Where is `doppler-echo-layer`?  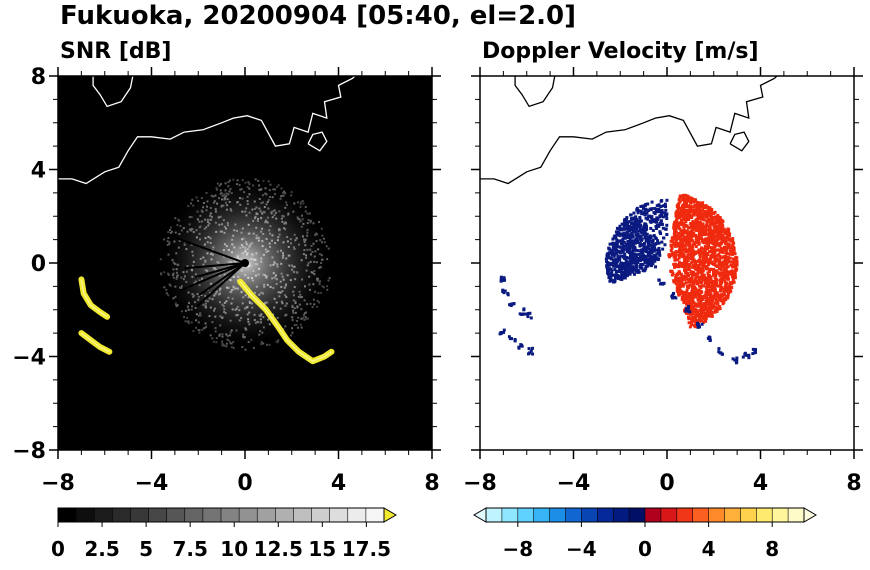
doppler-echo-layer is located at coordinates (628, 279).